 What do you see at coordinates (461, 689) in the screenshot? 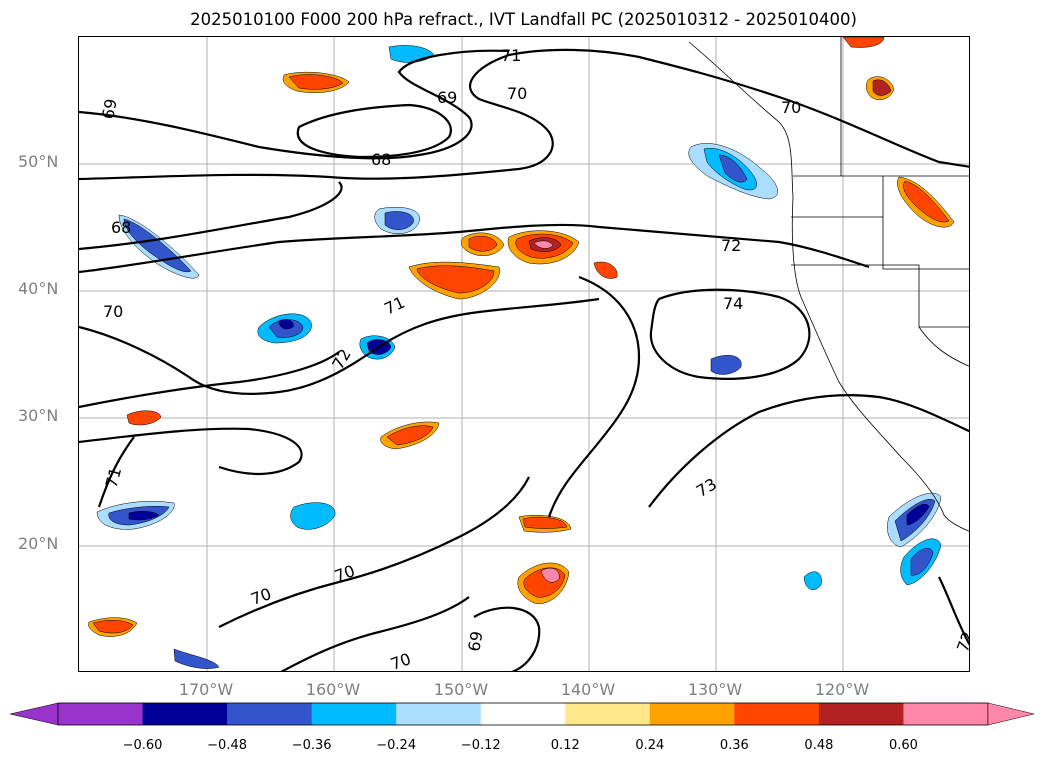
I see `lon-label-150w: 150°W` at bounding box center [461, 689].